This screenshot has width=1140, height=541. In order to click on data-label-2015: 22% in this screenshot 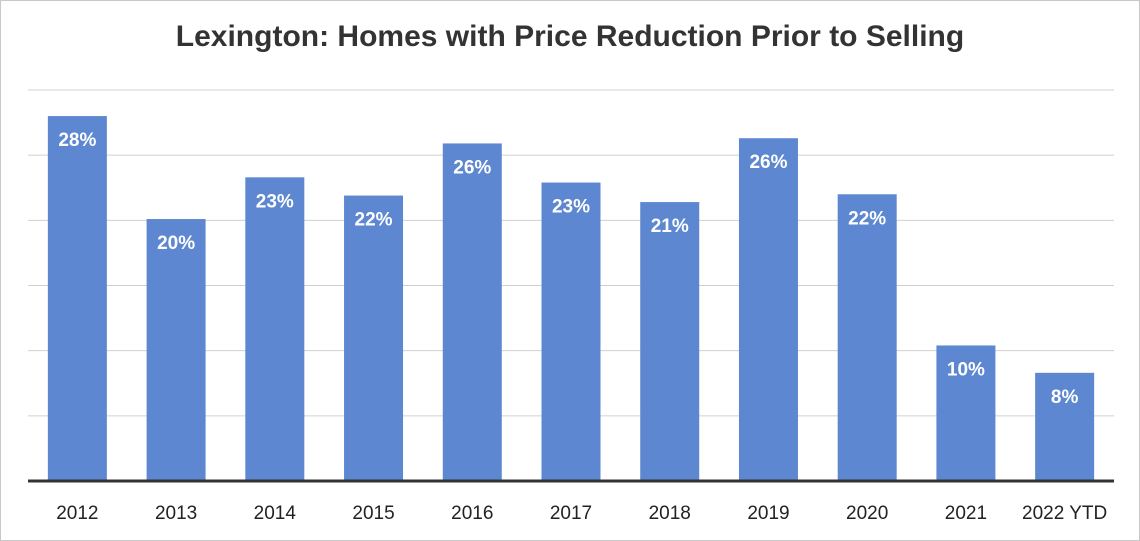, I will do `click(374, 220)`.